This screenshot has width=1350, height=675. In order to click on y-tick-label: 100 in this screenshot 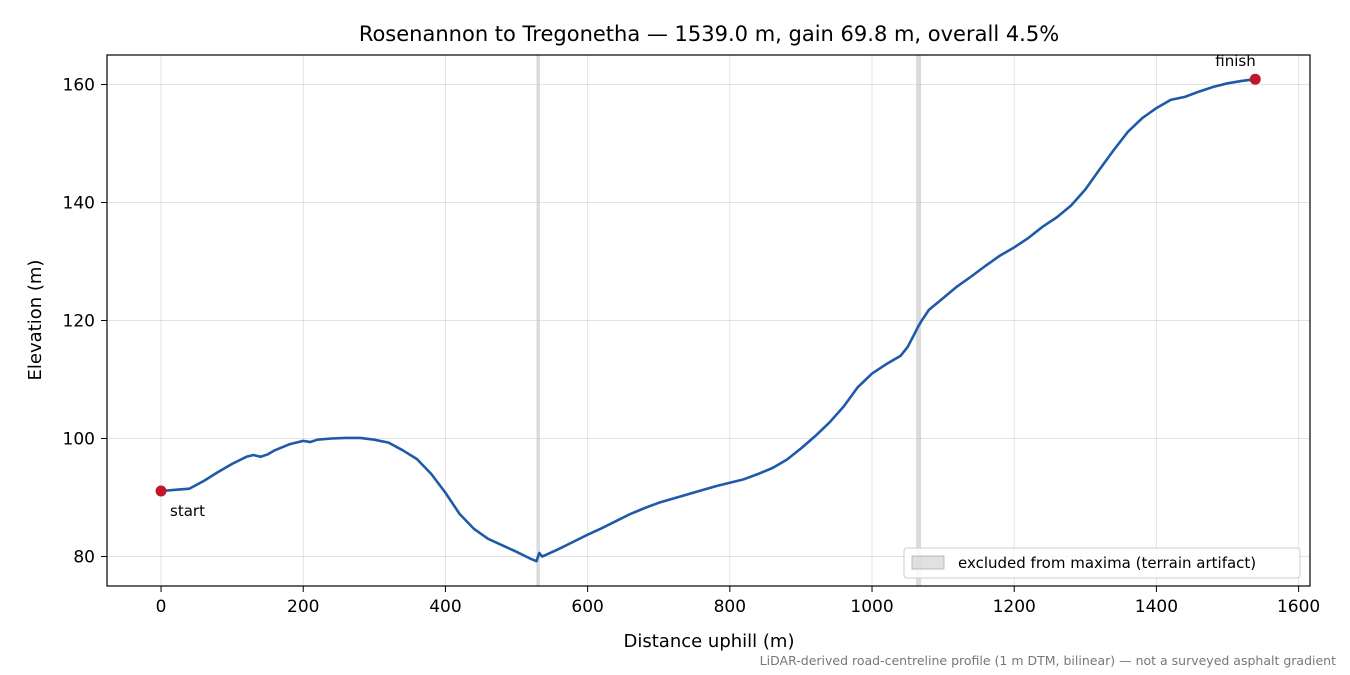, I will do `click(79, 440)`.